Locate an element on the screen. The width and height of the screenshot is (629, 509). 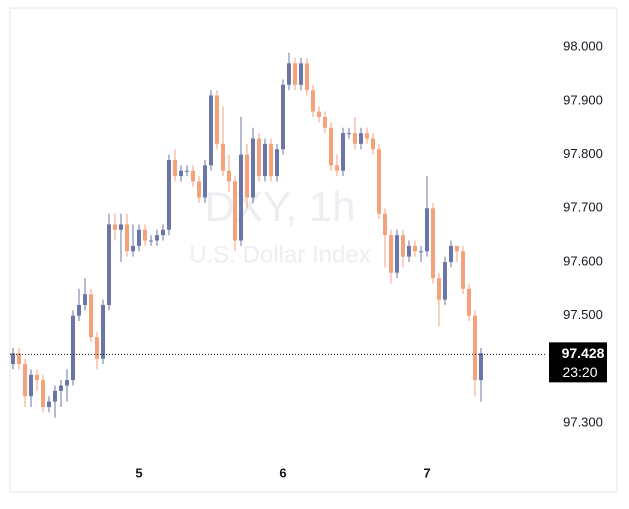
countdown-label: 23:20 is located at coordinates (579, 372).